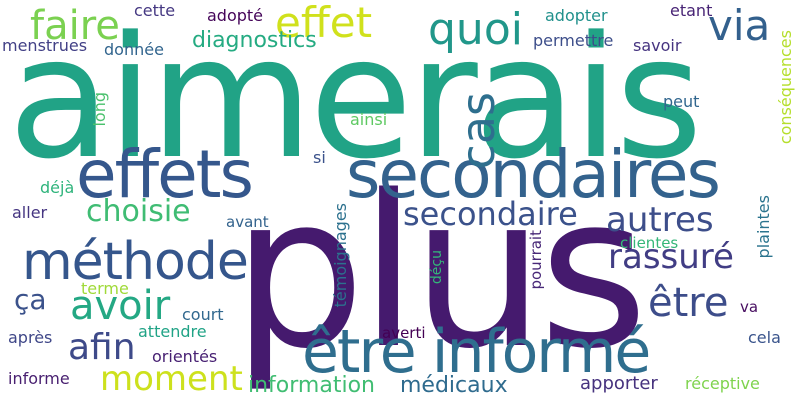 Image resolution: width=800 pixels, height=400 pixels. What do you see at coordinates (247, 222) in the screenshot?
I see `word-avant: avant` at bounding box center [247, 222].